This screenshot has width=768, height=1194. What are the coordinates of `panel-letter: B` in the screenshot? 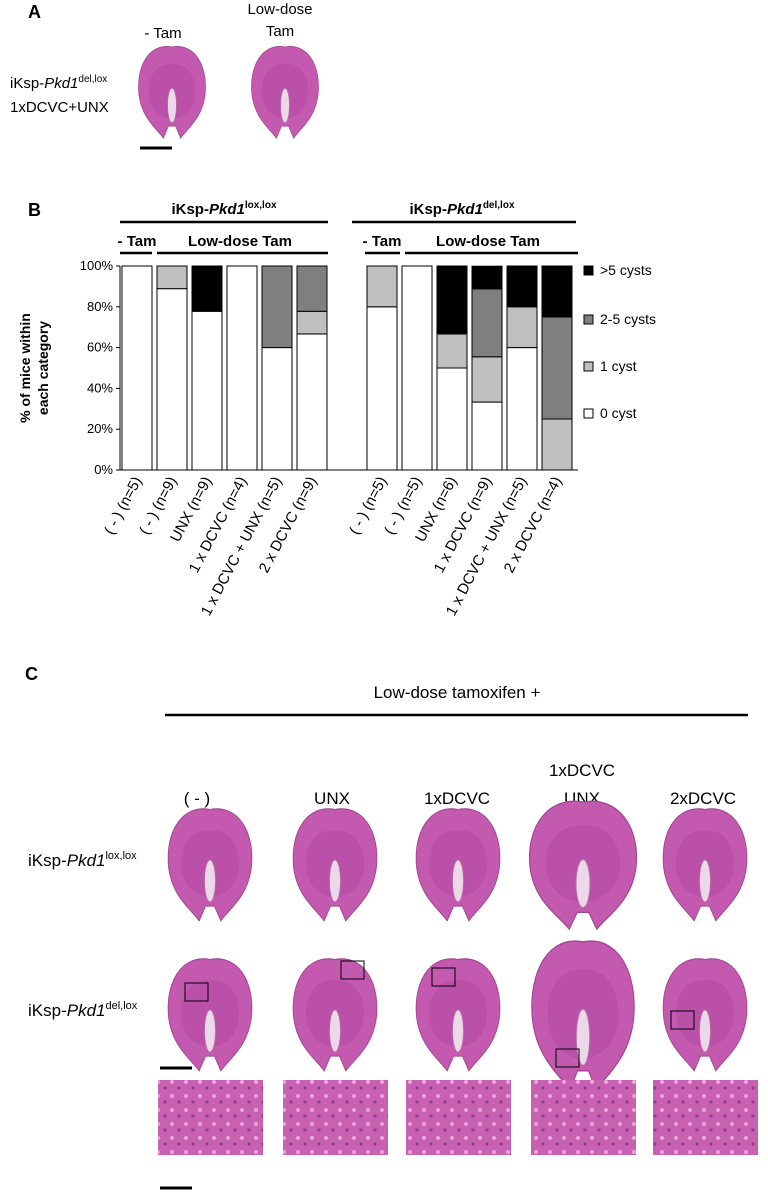 It's located at (34, 210).